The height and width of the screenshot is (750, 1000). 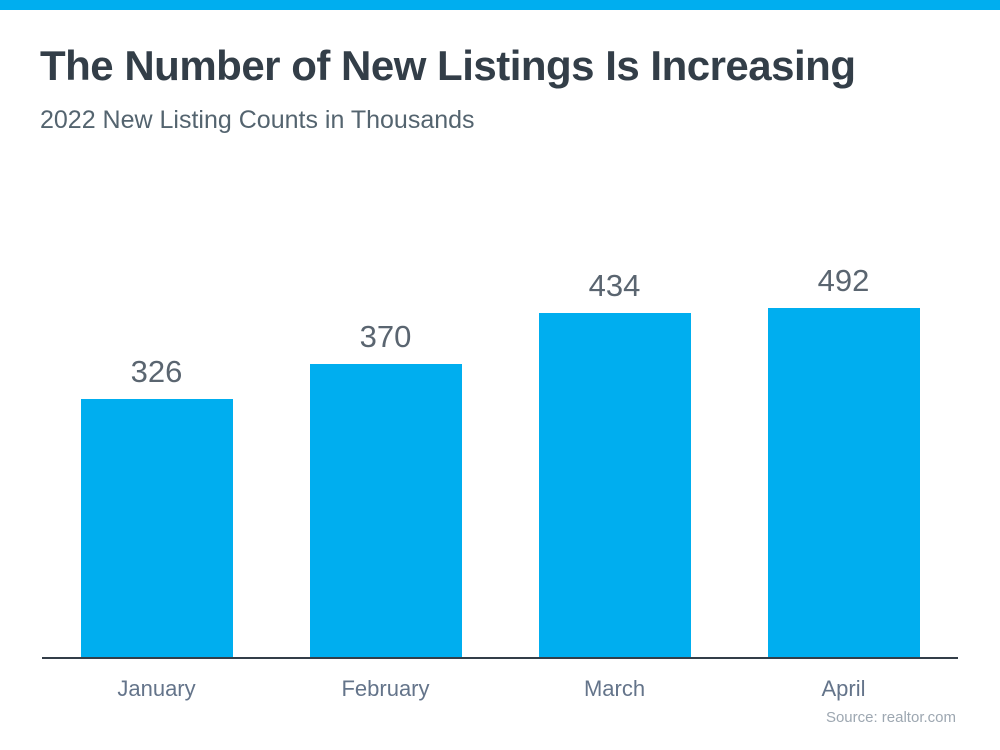 I want to click on page-subtitle: 2022 New Listing Counts in Thousands, so click(x=257, y=120).